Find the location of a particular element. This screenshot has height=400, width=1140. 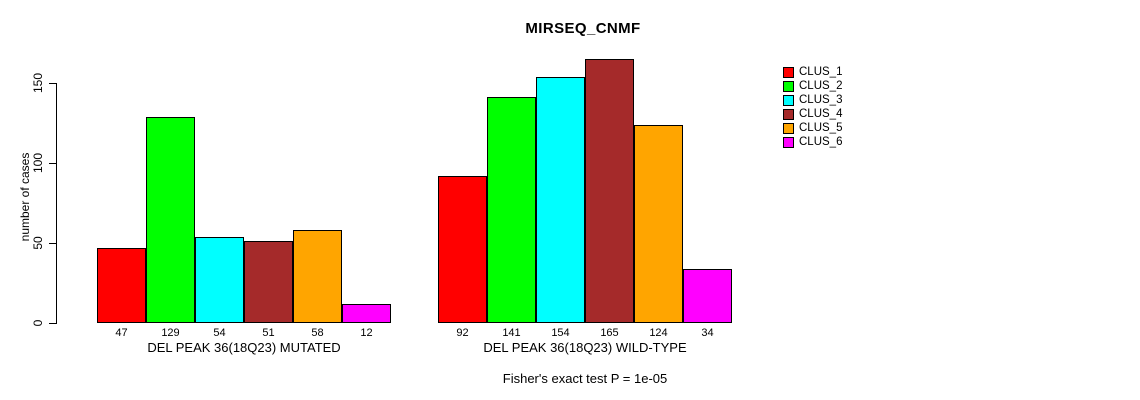

legend-item-clus_3: CLUS_3 is located at coordinates (812, 100).